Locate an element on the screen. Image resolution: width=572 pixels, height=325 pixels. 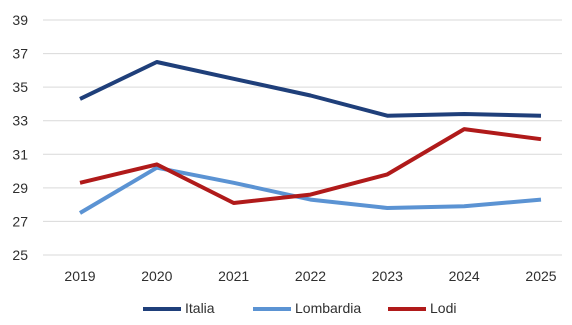
legend-label-italia: Italia is located at coordinates (200, 308).